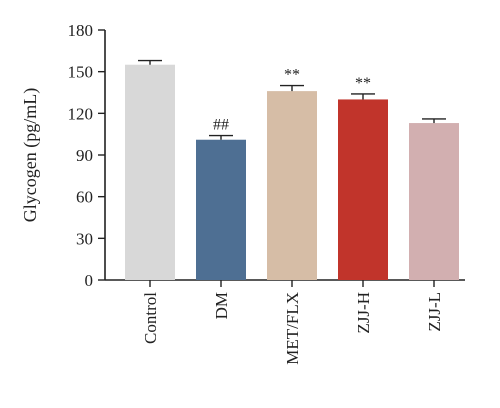  I want to click on x-tick-label: ZJJ-H, so click(363, 313).